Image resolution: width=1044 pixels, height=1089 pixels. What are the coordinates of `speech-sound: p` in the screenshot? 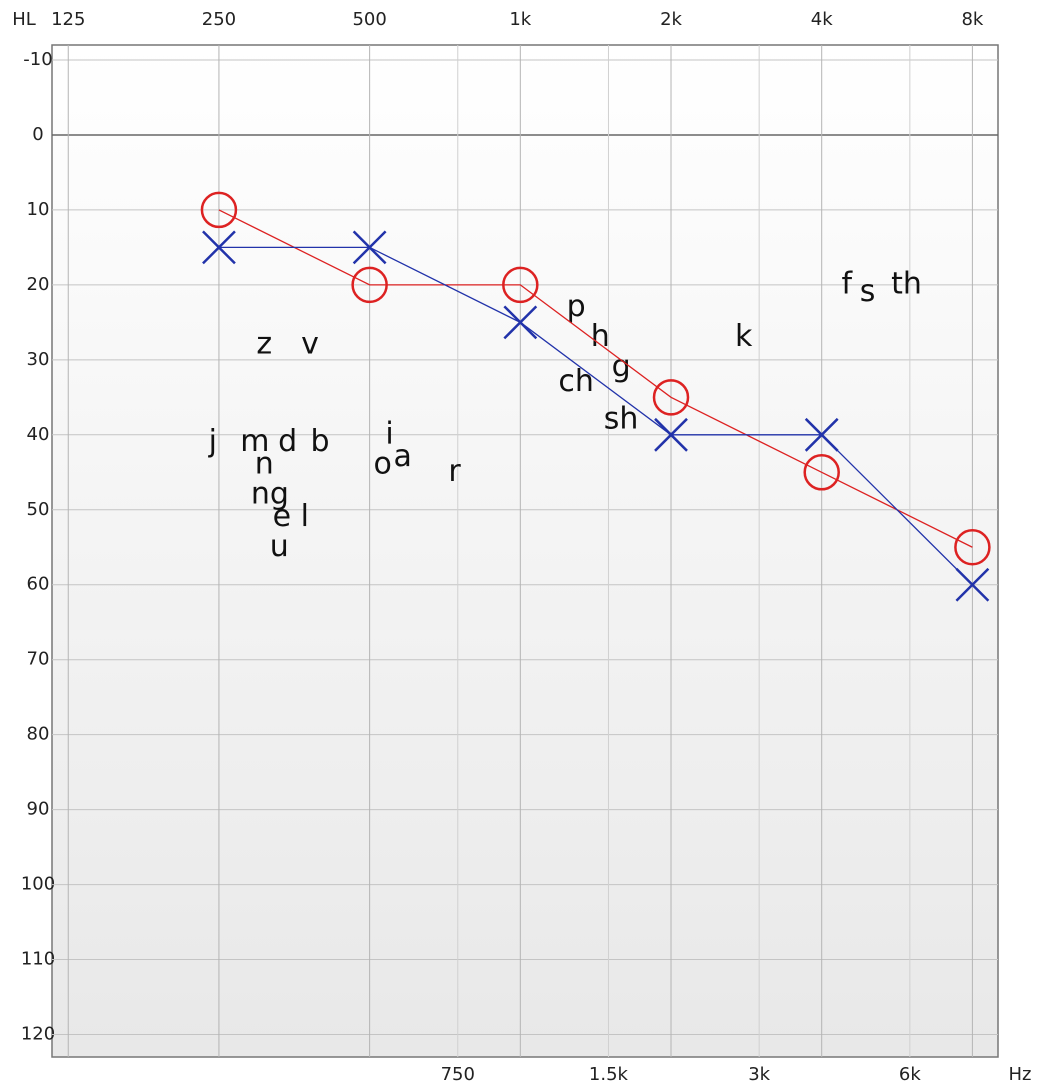 It's located at (576, 306).